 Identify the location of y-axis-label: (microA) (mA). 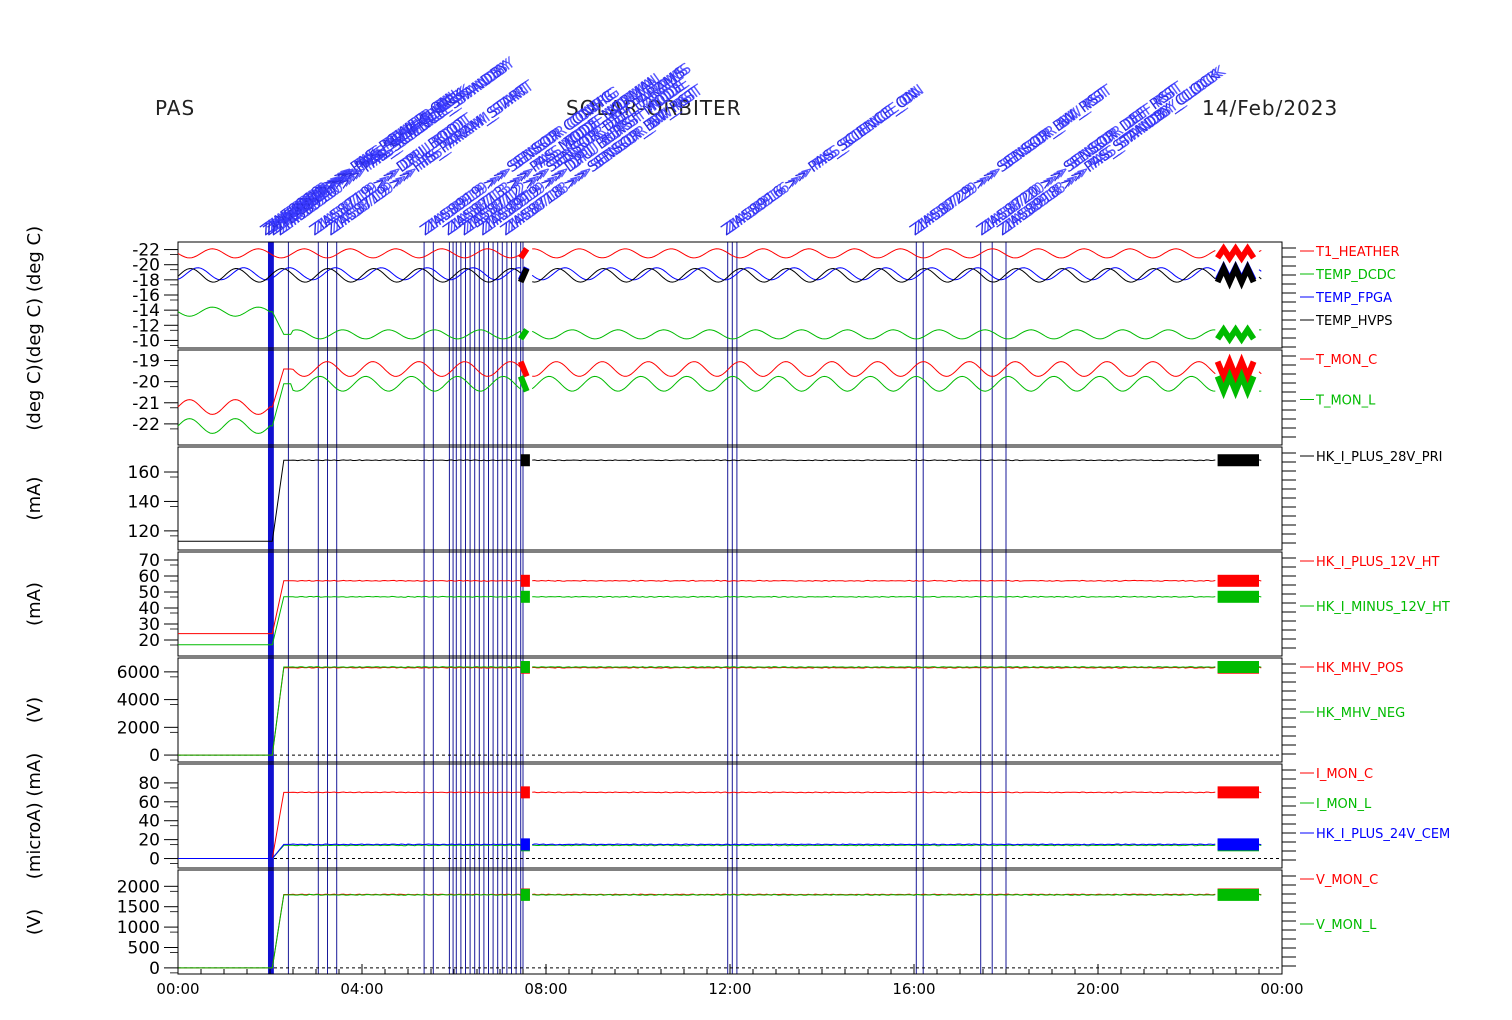
(34, 816).